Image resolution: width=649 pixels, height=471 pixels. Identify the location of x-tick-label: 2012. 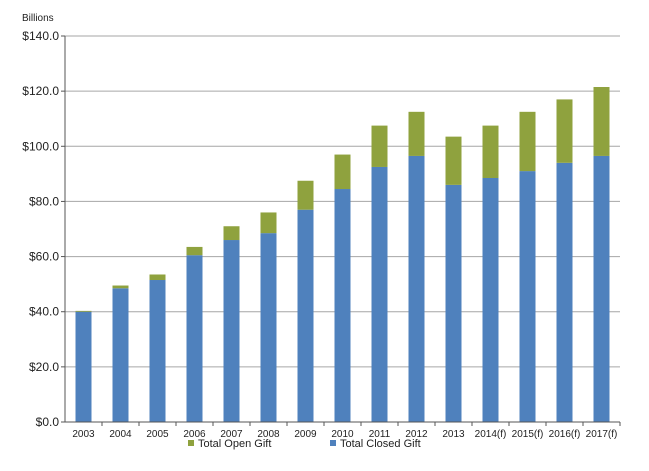
(416, 434).